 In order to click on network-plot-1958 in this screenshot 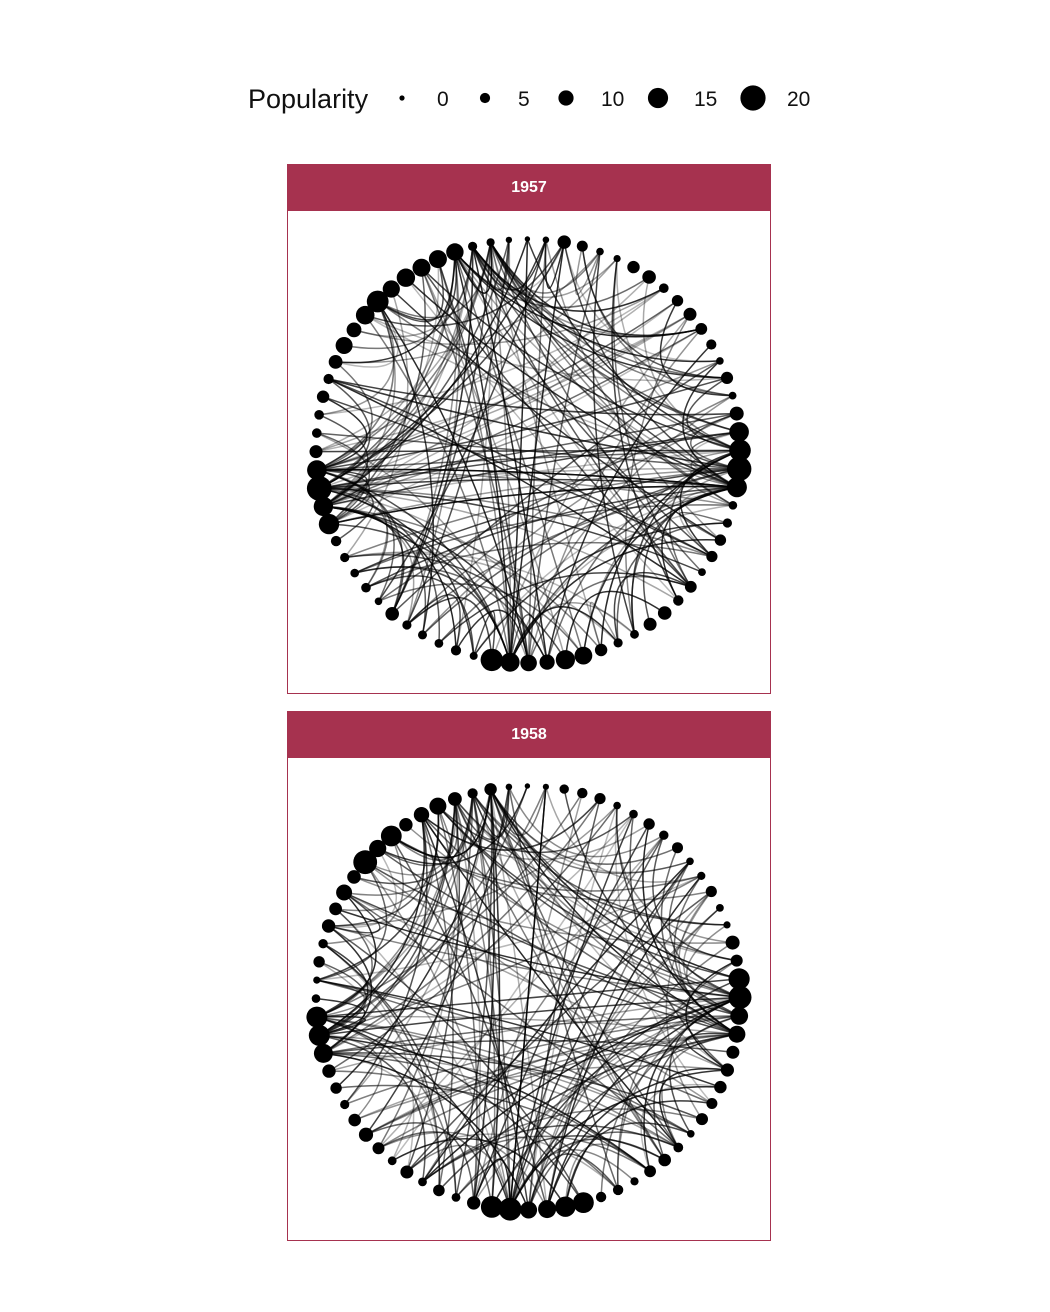, I will do `click(529, 1002)`.